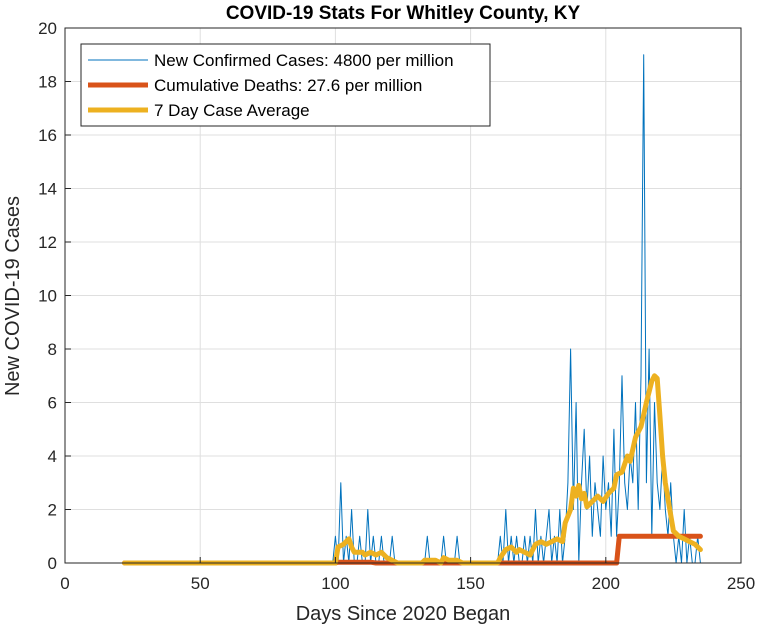 This screenshot has width=761, height=630. What do you see at coordinates (52, 456) in the screenshot?
I see `y-tick-label: 4` at bounding box center [52, 456].